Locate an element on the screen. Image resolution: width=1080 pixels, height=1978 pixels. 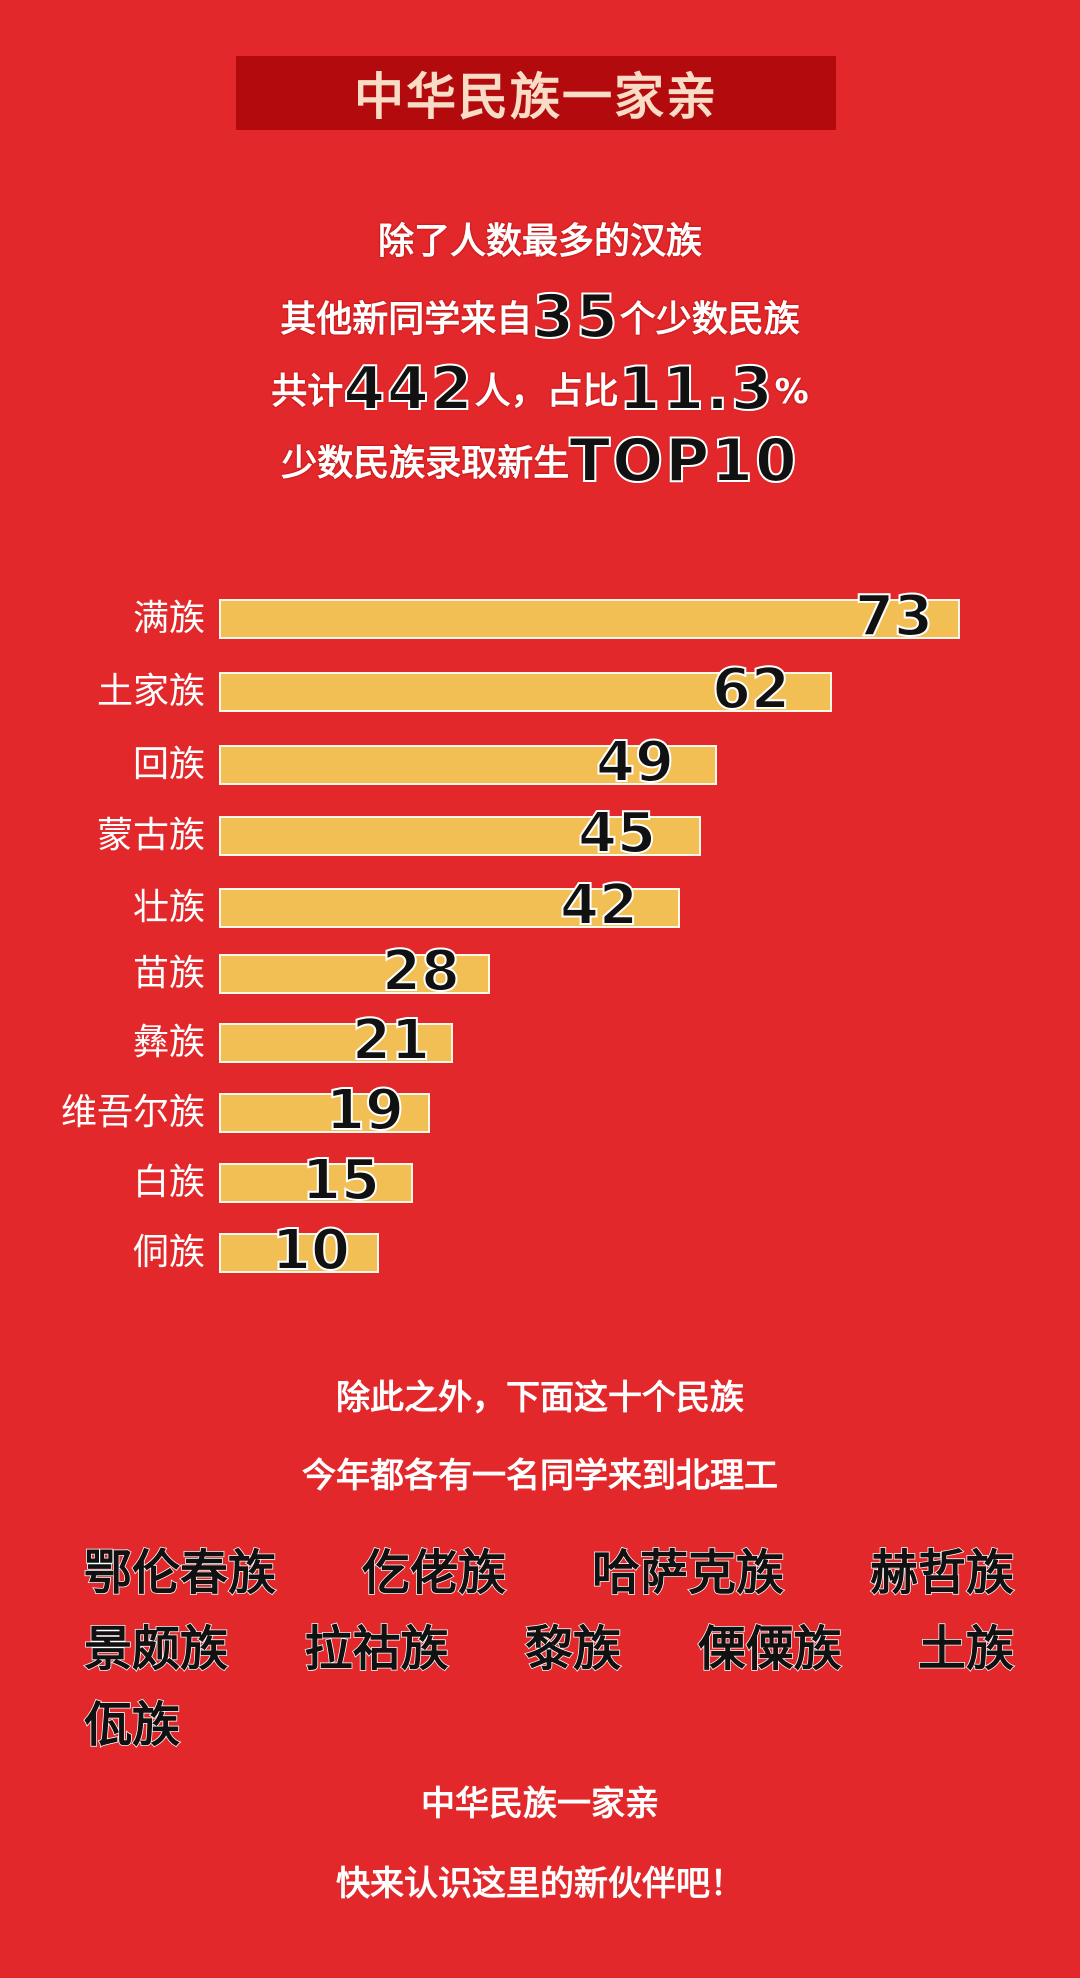
bar-row: 满族 73 is located at coordinates (540, 617).